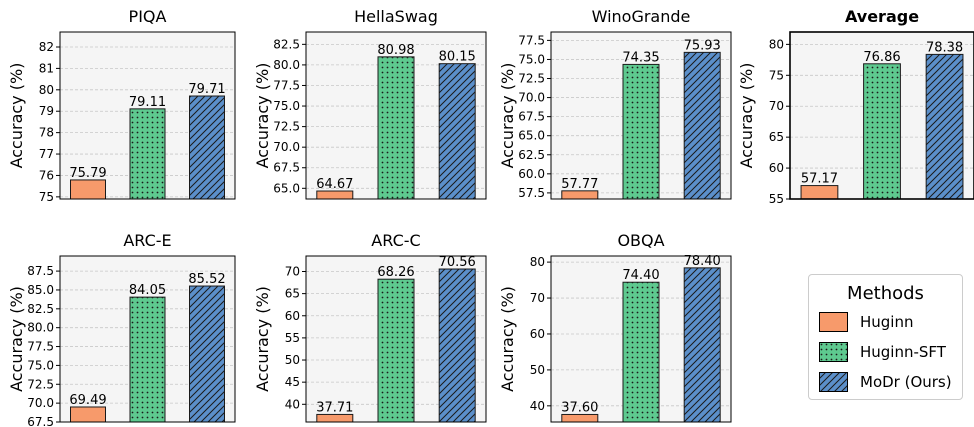 The image size is (974, 427). Describe the element at coordinates (87, 173) in the screenshot. I see `data-label: 75.79` at that location.